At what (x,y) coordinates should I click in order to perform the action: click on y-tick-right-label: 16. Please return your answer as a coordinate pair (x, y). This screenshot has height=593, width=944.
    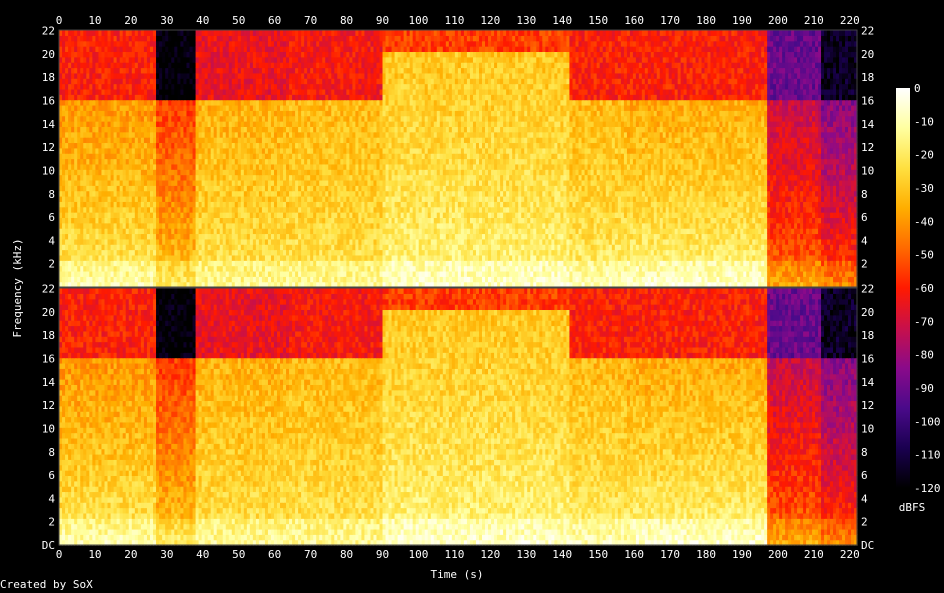
    Looking at the image, I should click on (867, 359).